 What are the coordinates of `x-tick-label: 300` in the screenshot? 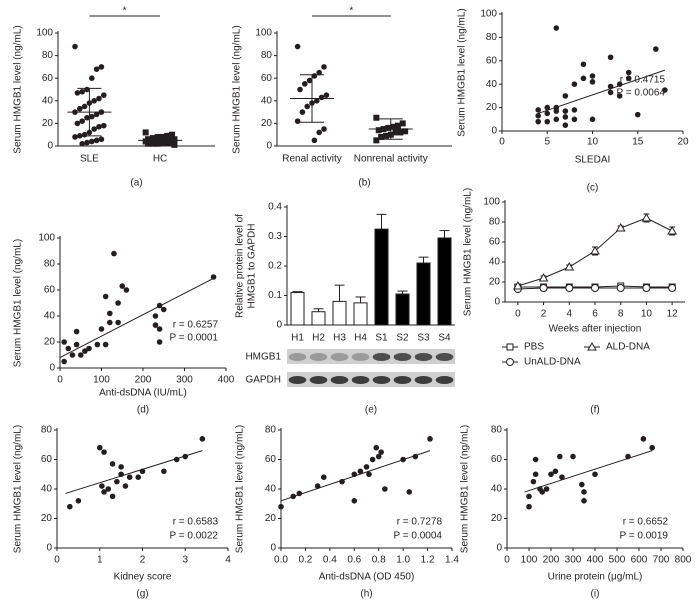 It's located at (573, 560).